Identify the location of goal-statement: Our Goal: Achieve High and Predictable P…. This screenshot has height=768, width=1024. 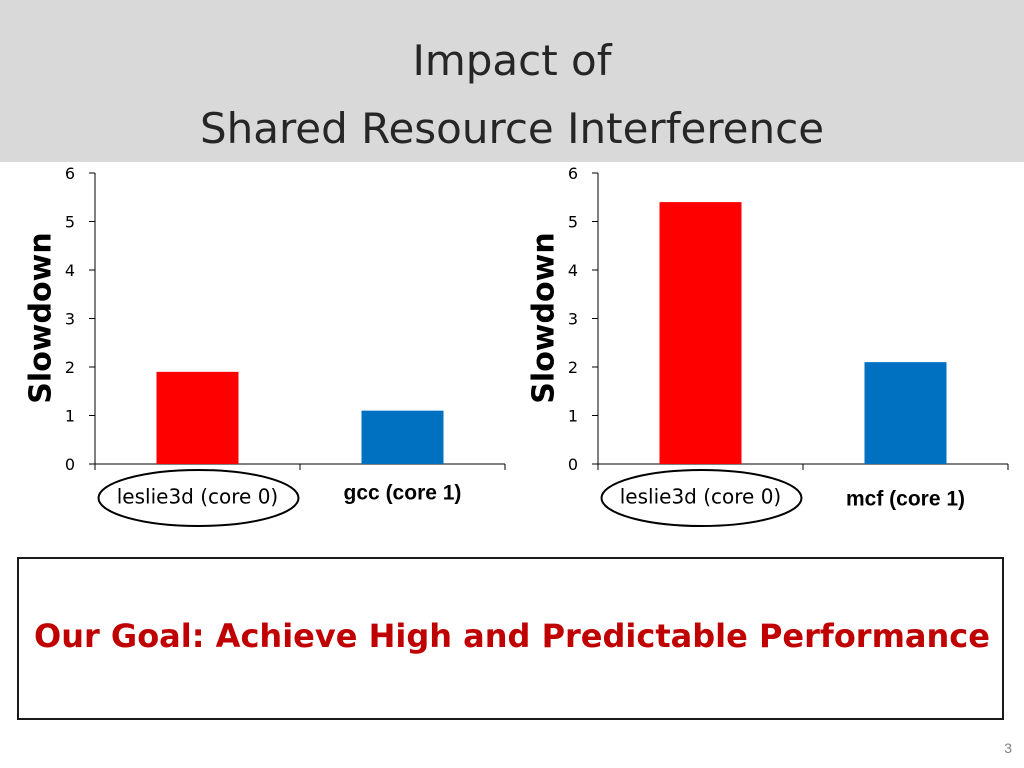
(512, 636).